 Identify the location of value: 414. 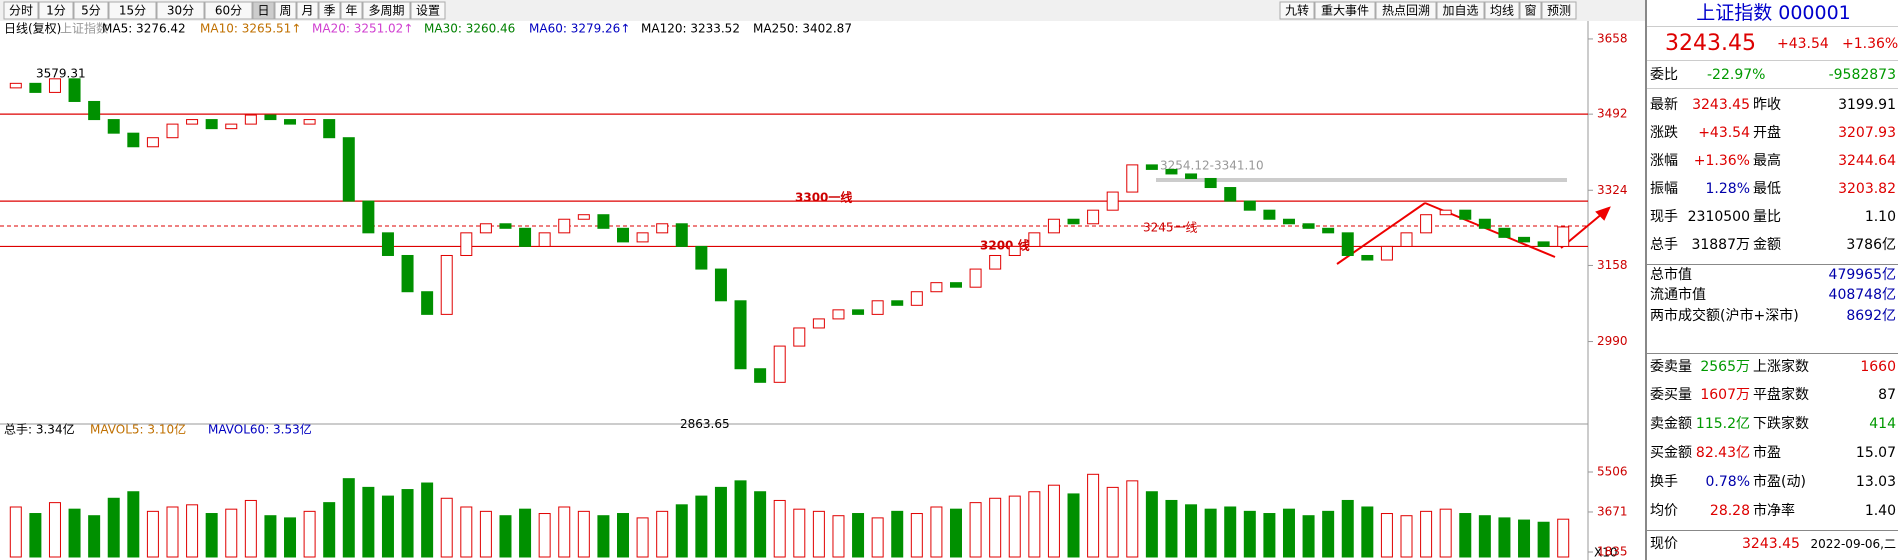
(1882, 424).